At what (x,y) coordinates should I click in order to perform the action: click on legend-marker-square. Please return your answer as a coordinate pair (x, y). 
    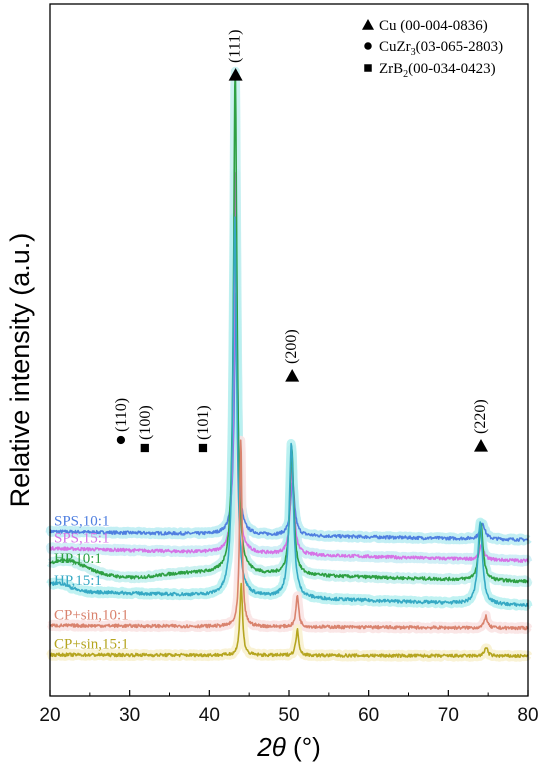
    Looking at the image, I should click on (368, 68).